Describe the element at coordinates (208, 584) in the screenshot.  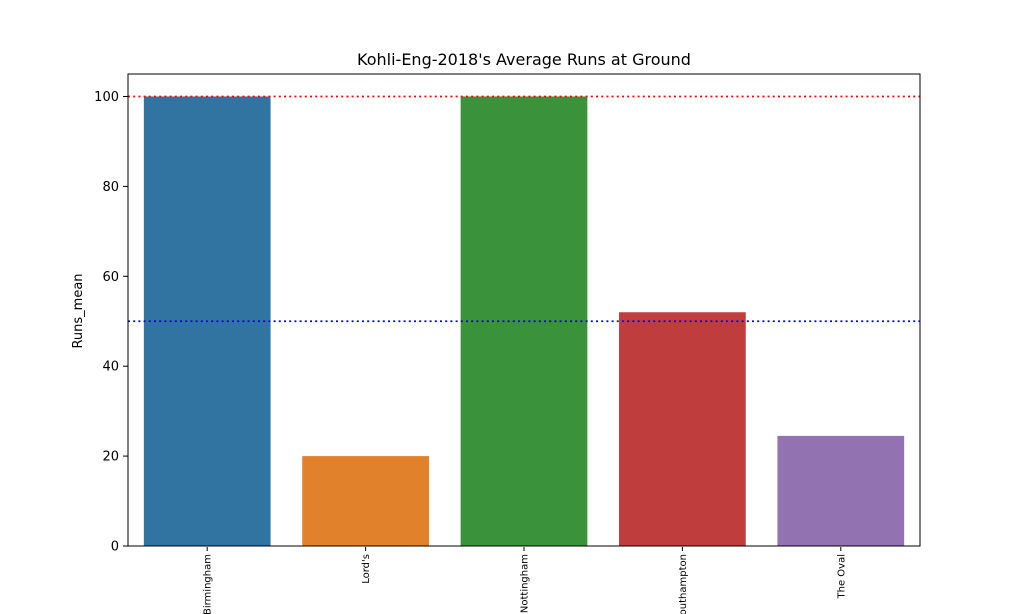
I see `x-tick-label-0: Birmingham` at that location.